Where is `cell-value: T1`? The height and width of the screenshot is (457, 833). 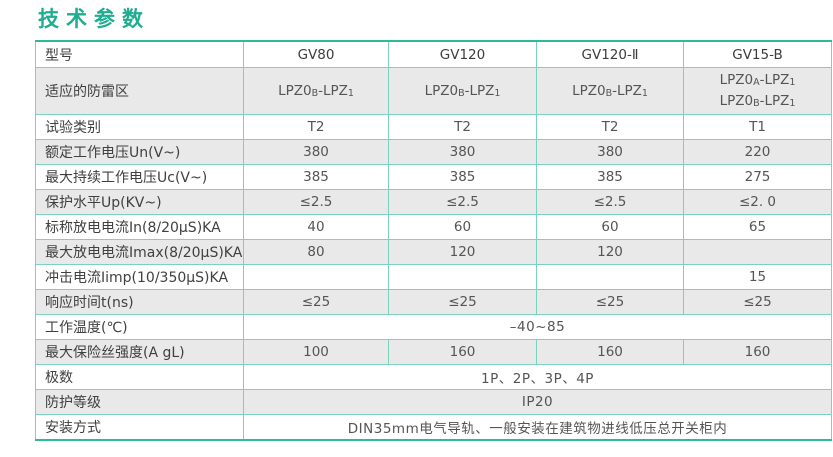 cell-value: T1 is located at coordinates (757, 127).